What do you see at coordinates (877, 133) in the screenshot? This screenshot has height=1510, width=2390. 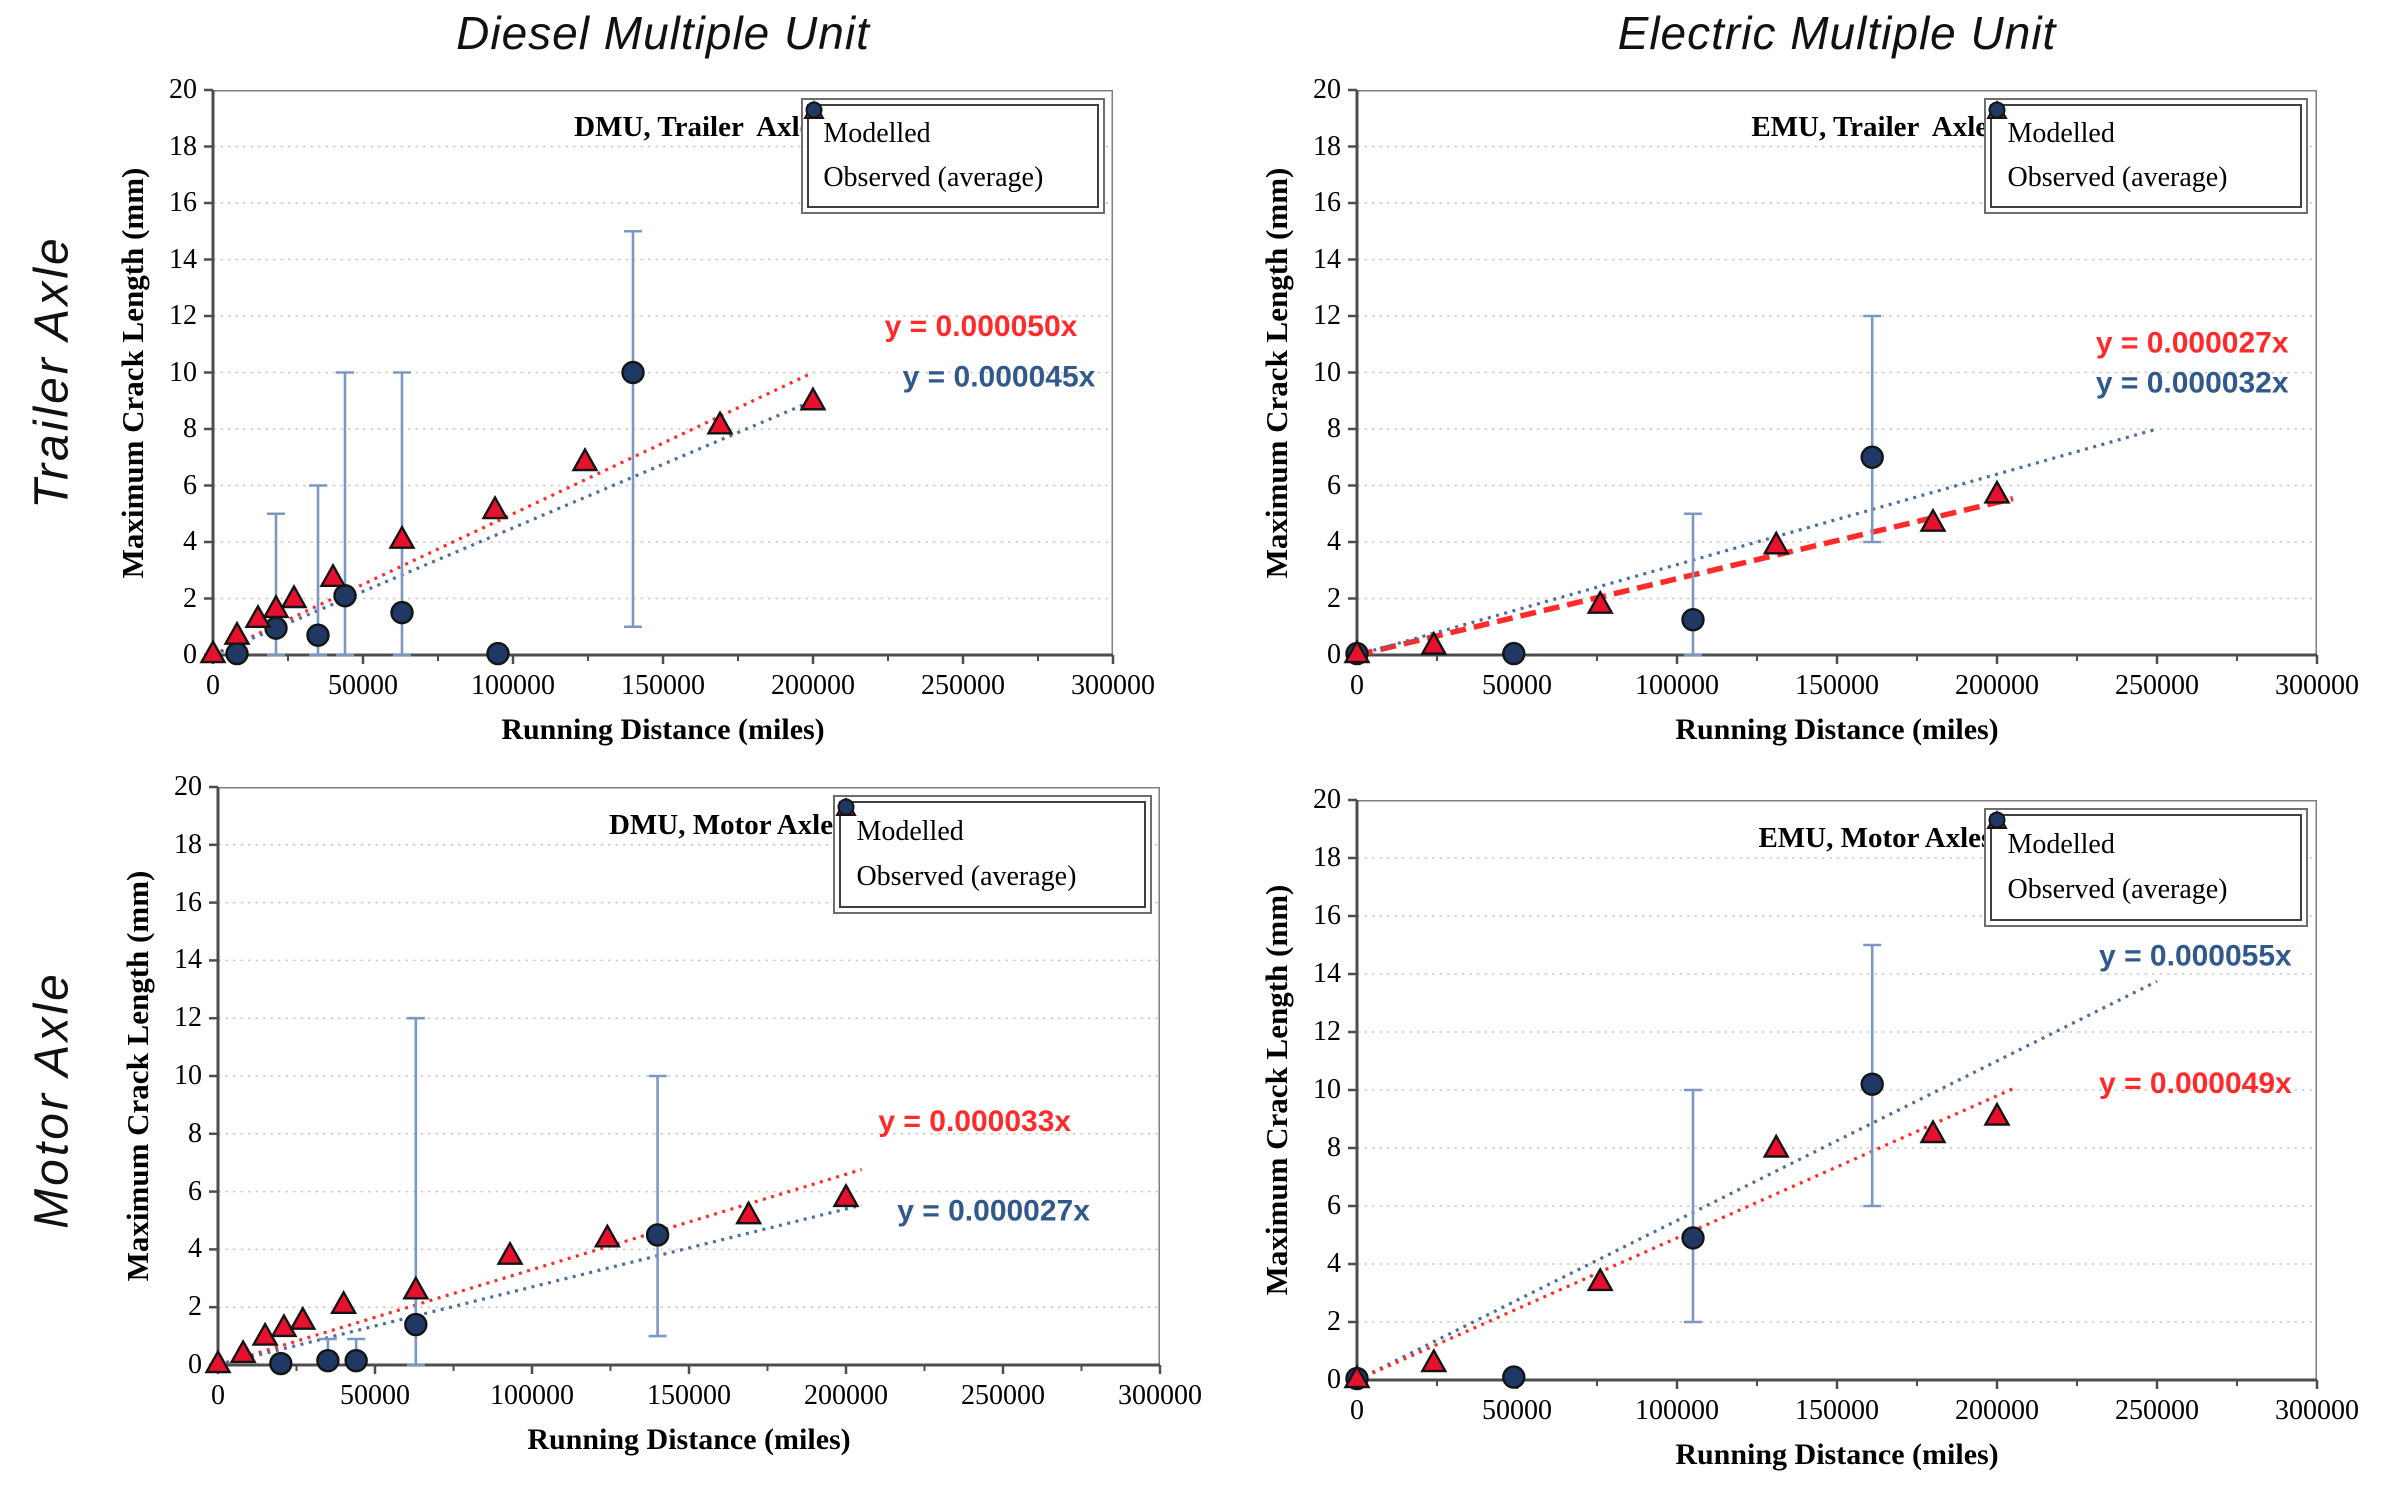 I see `legend-label: Modelled` at bounding box center [877, 133].